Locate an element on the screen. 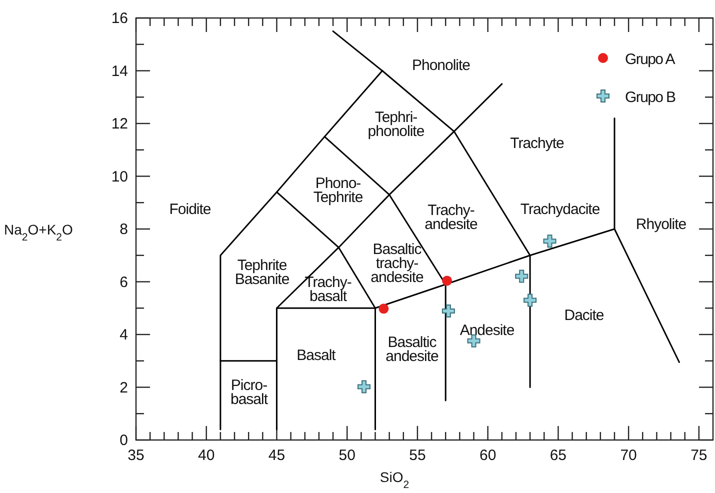  annotation: Andesite is located at coordinates (487, 330).